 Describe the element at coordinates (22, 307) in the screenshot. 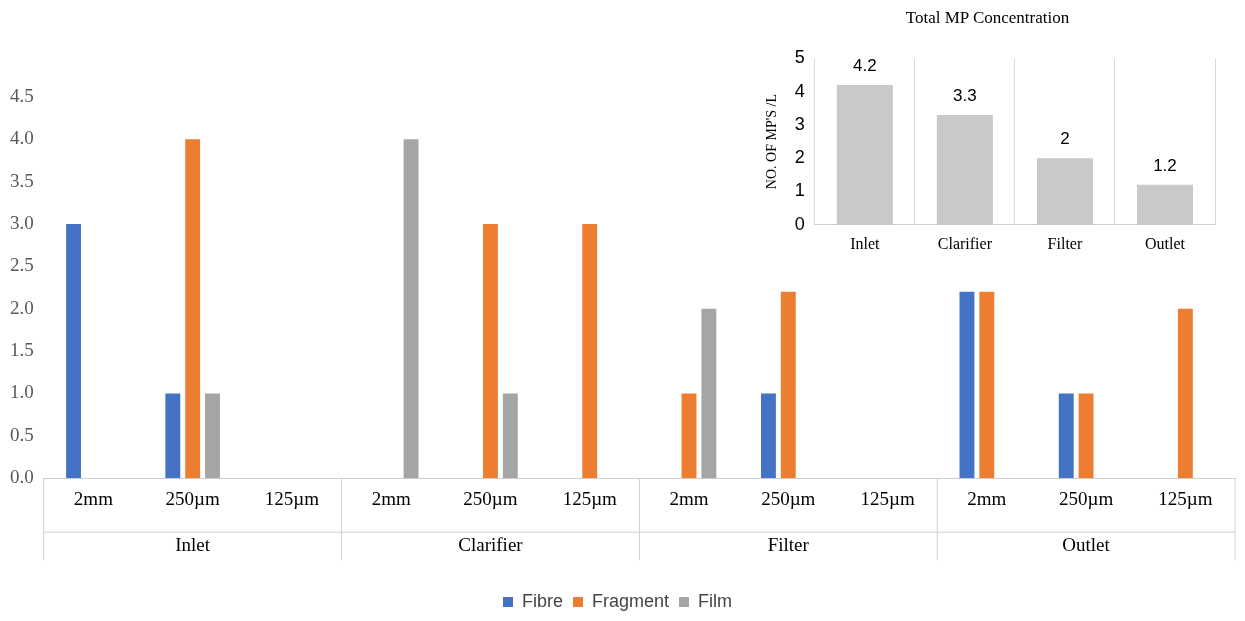

I see `y-tick-label: 2.0` at that location.